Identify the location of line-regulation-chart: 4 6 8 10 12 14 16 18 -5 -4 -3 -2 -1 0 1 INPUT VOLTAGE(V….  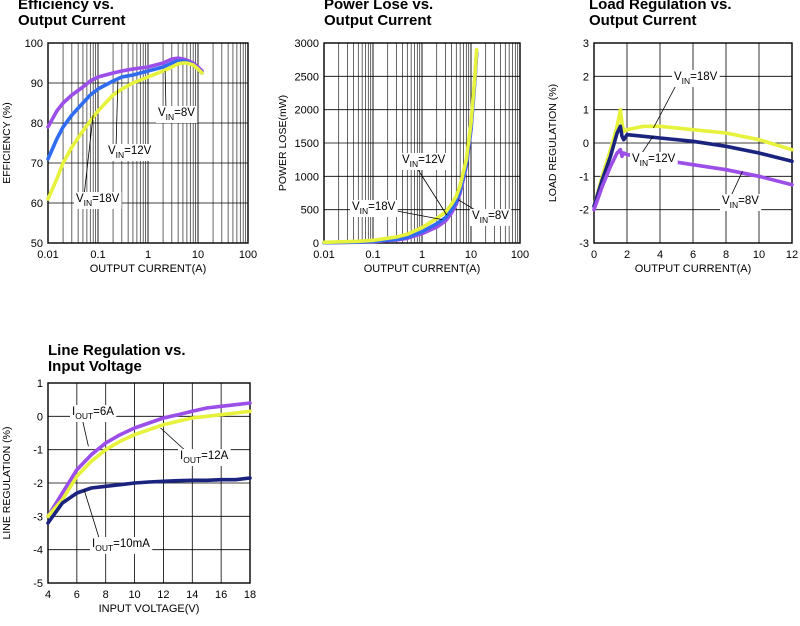
(128, 496).